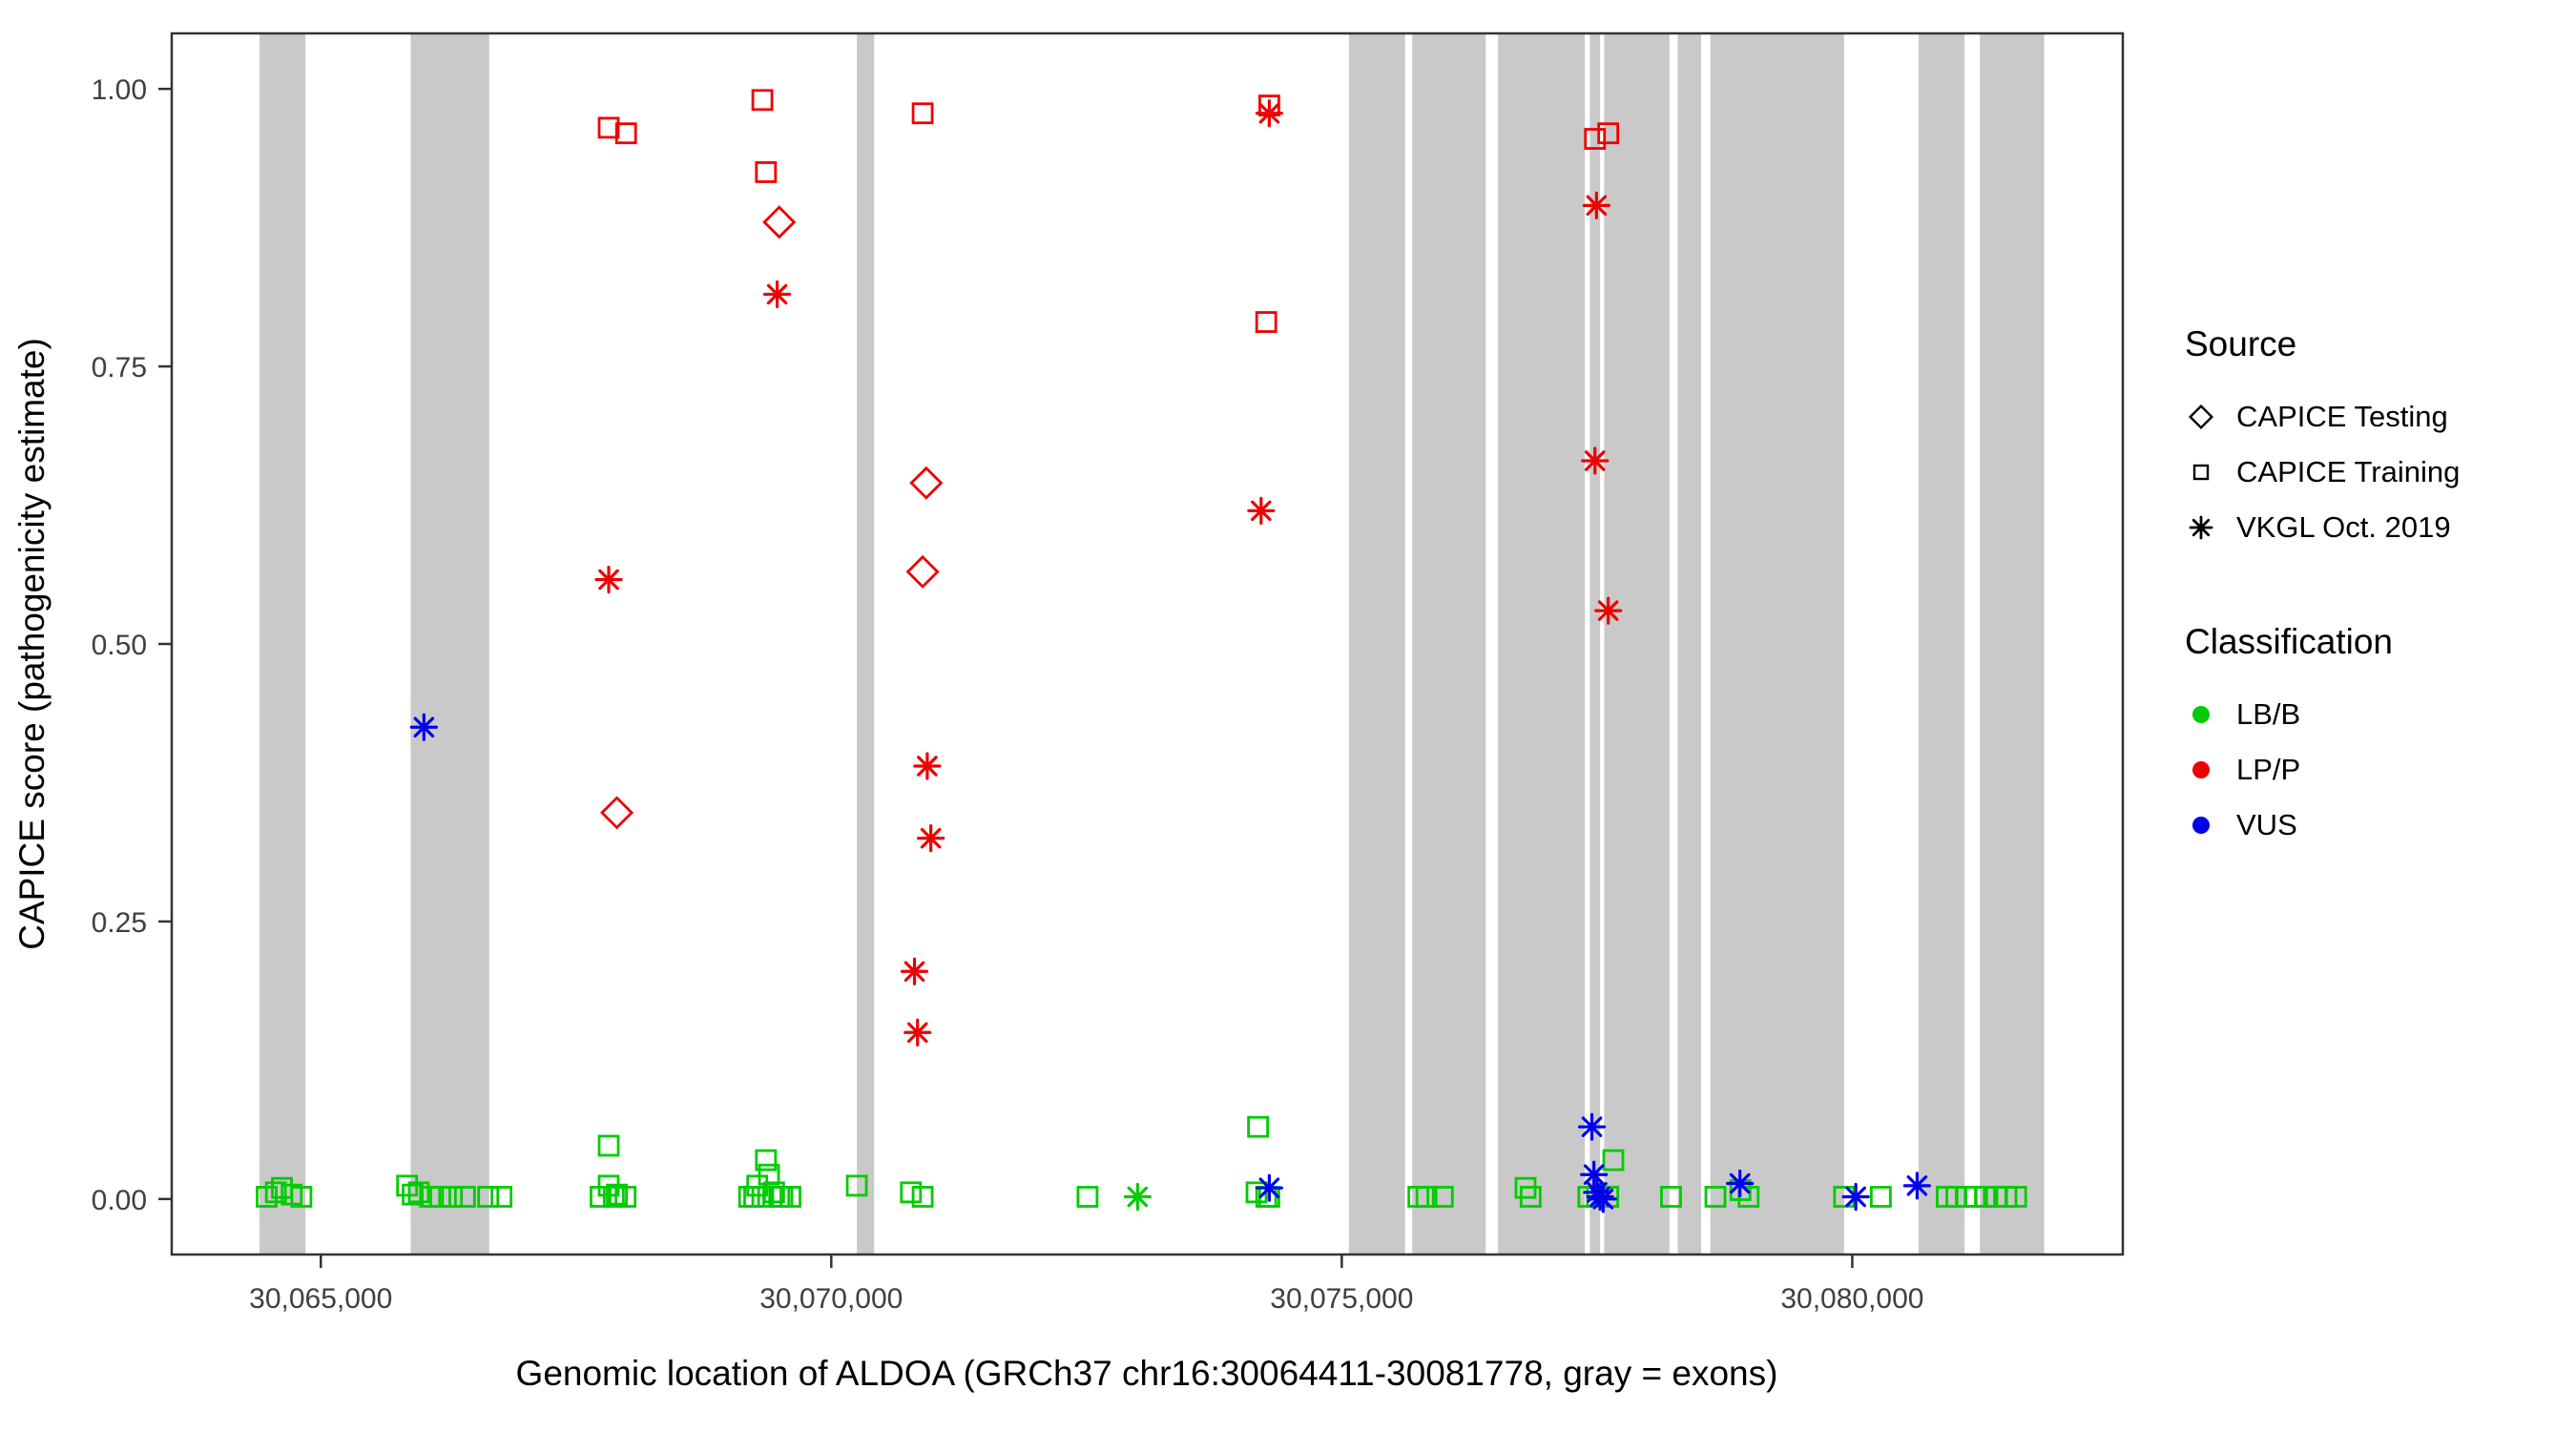  Describe the element at coordinates (2371, 714) in the screenshot. I see `legend-classification-item: LB/B` at that location.